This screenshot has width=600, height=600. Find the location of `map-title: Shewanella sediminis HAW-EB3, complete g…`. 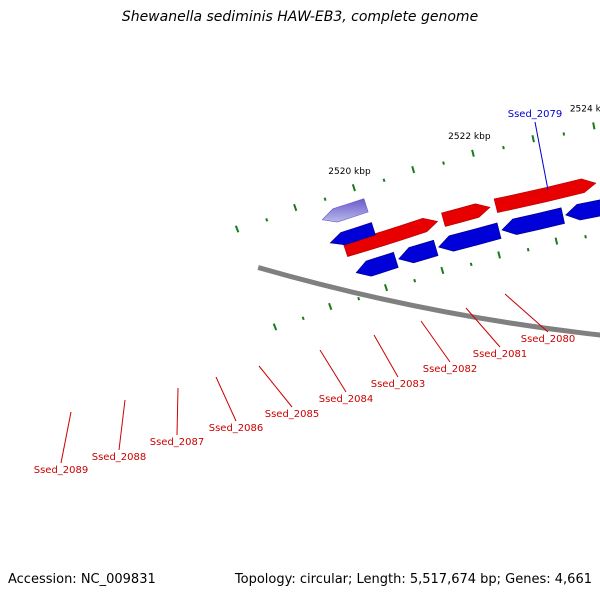

map-title: Shewanella sediminis HAW-EB3, complete g… is located at coordinates (300, 17).